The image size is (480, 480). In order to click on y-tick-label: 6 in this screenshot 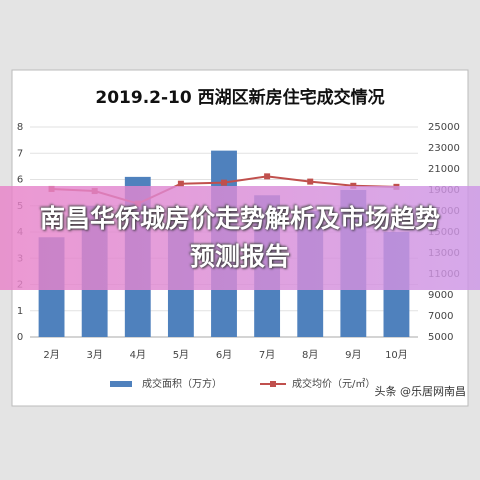, I will do `click(20, 180)`.